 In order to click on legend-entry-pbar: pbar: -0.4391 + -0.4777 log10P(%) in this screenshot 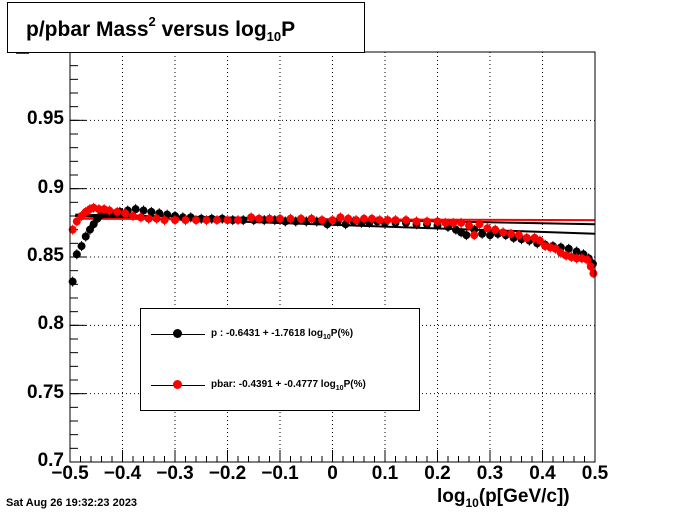, I will do `click(283, 386)`.